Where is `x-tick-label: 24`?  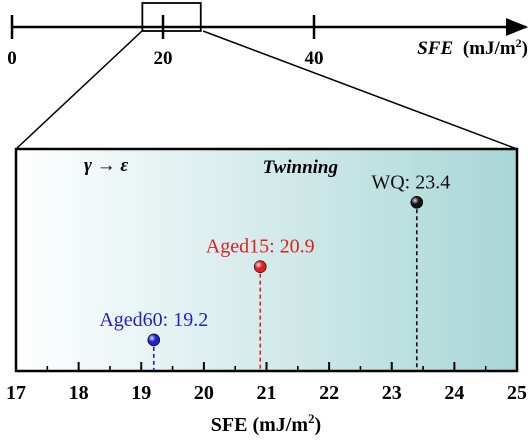
x-tick-label: 24 is located at coordinates (454, 393).